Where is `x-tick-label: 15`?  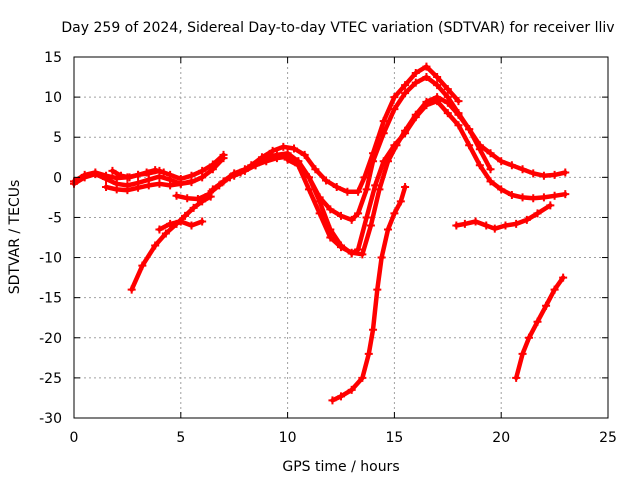 x-tick-label: 15 is located at coordinates (394, 438).